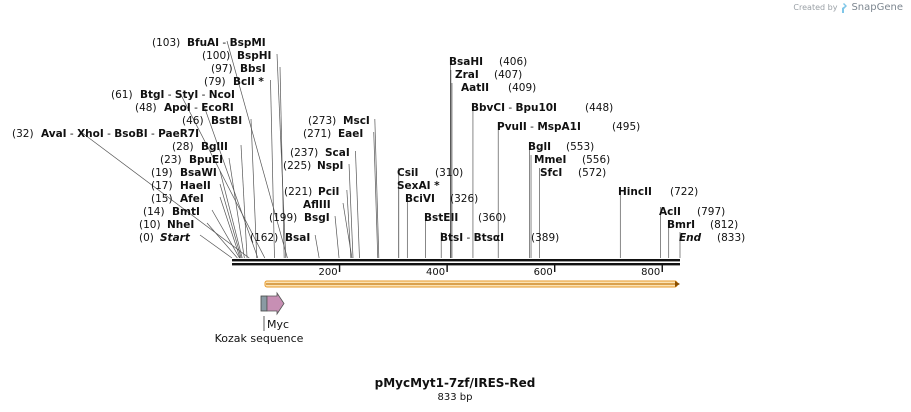  I want to click on restriction-site: (833) End, so click(712, 238).